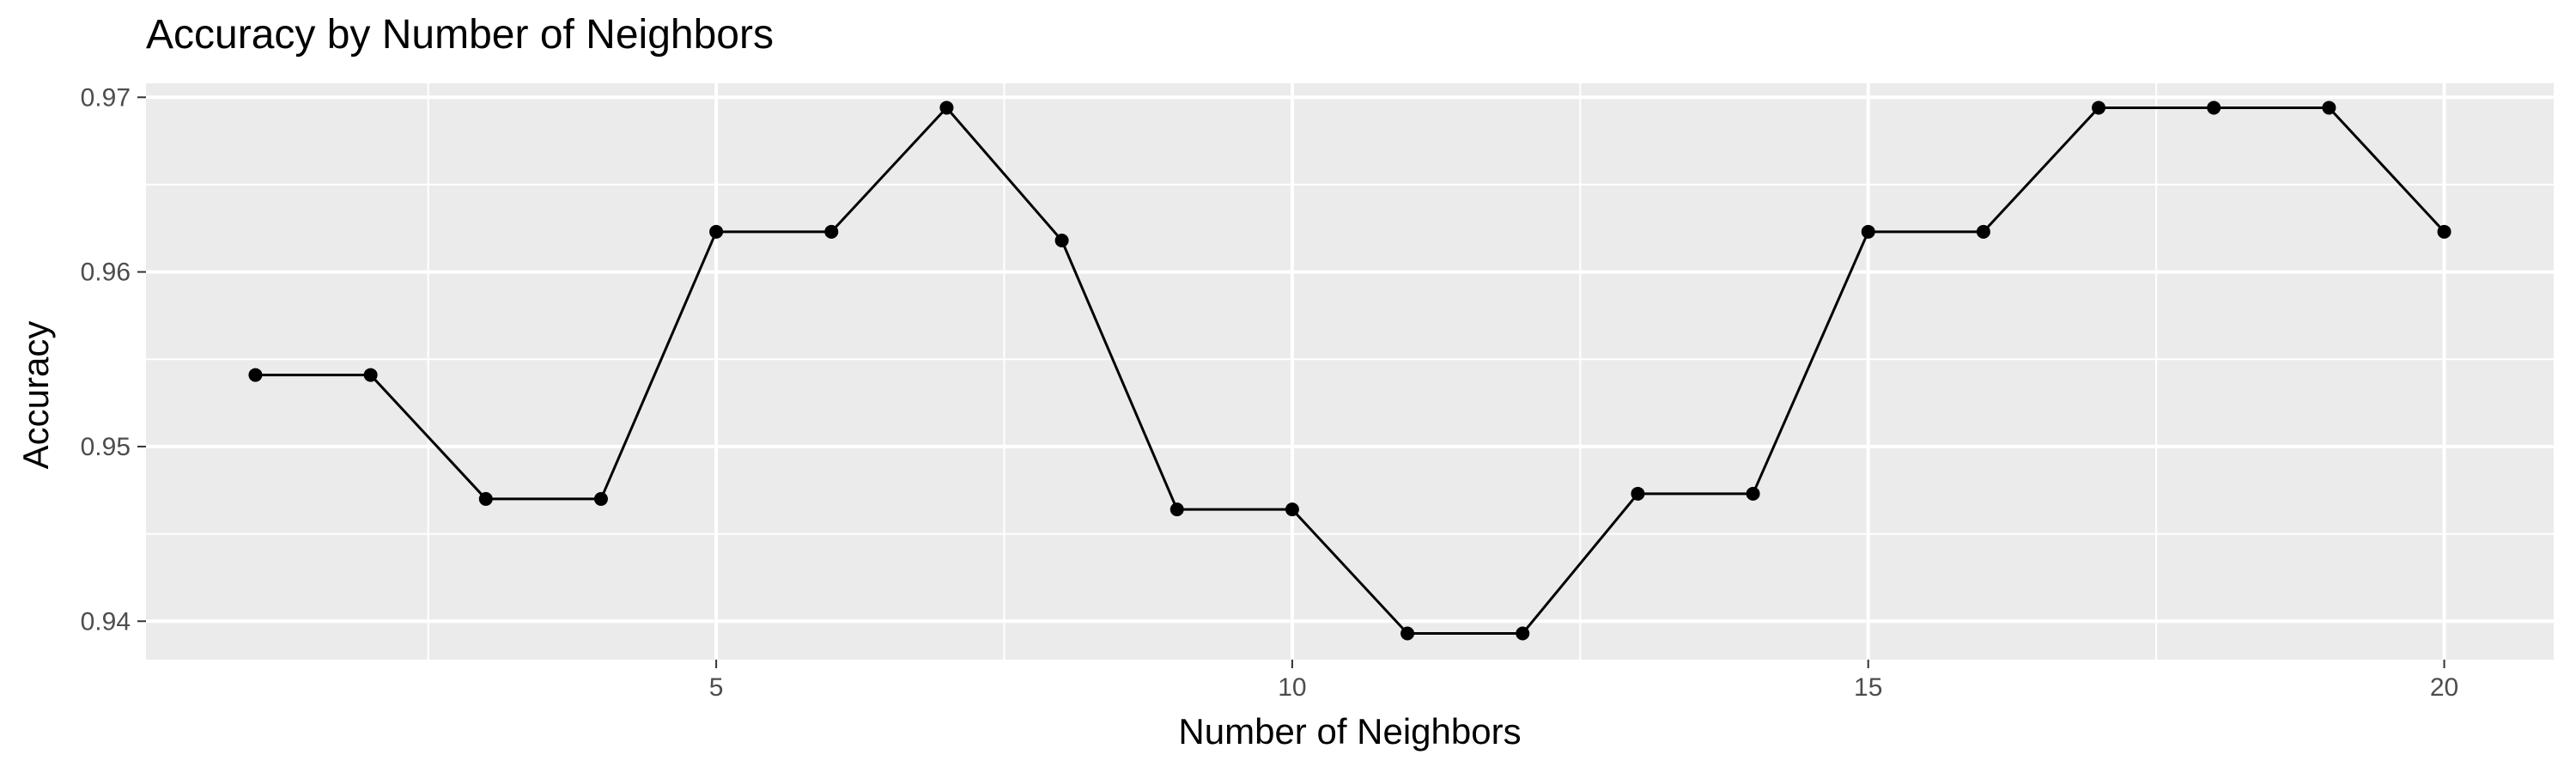 This screenshot has height=773, width=2576. Describe the element at coordinates (106, 97) in the screenshot. I see `y-tick-label: 0.97` at that location.